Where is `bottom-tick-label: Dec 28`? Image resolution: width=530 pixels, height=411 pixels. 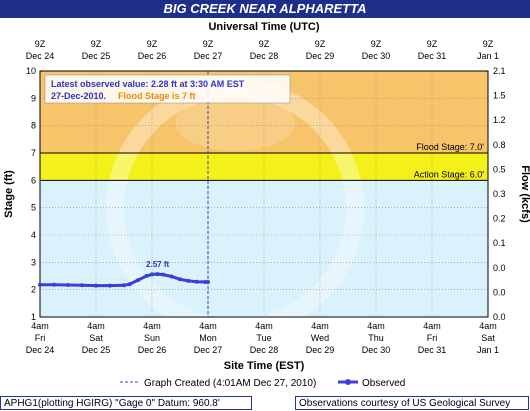
bottom-tick-label: Dec 28 is located at coordinates (264, 350).